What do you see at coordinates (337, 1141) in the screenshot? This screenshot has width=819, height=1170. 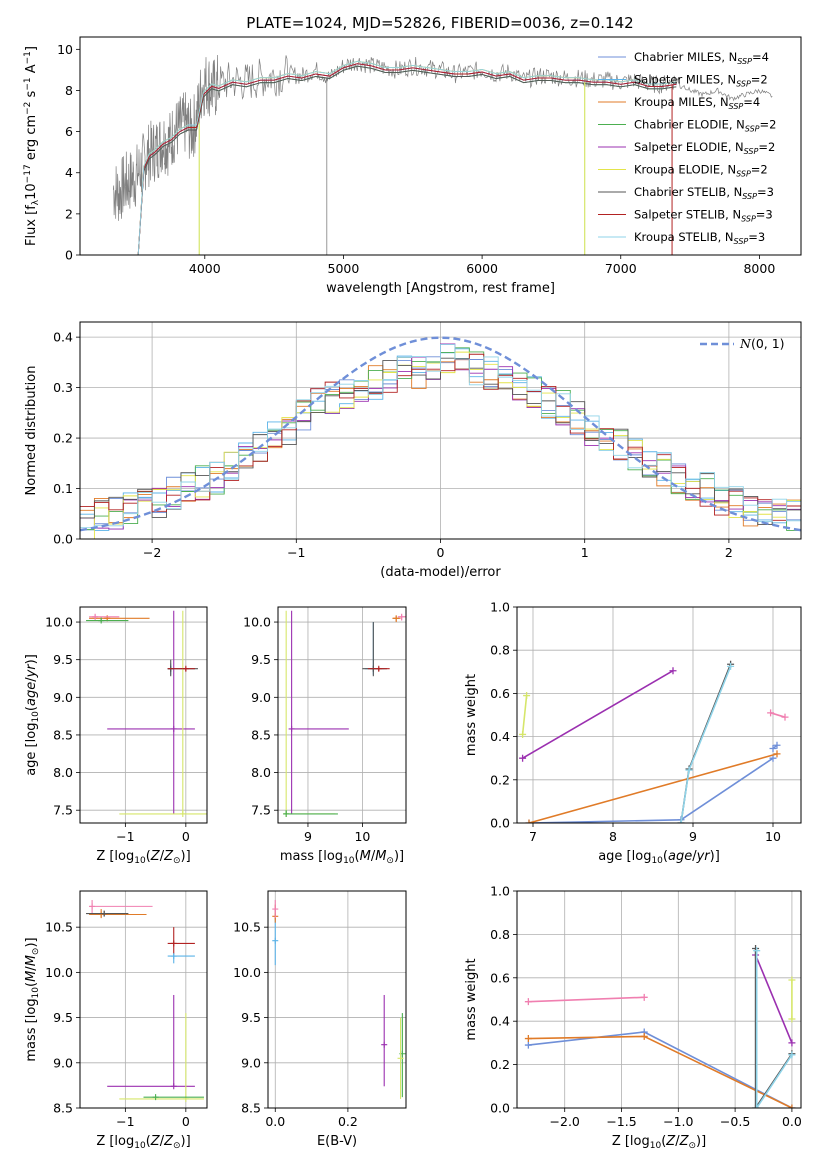 I see `x-axis-label: E(B-V)` at bounding box center [337, 1141].